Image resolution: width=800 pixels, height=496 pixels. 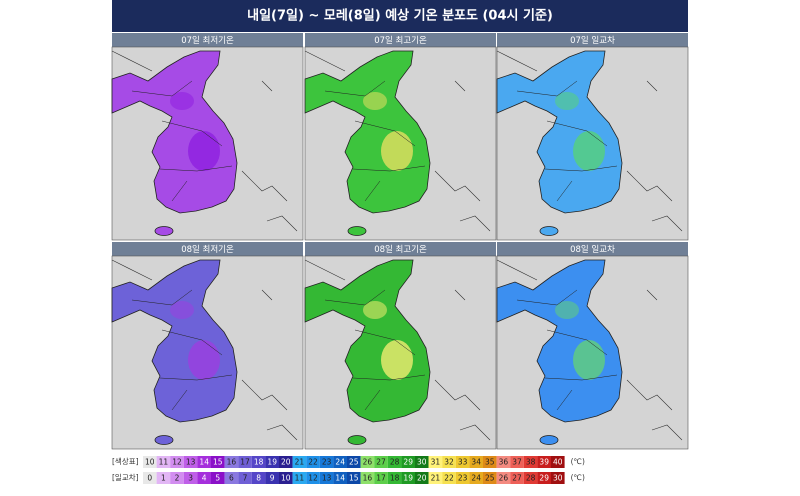 I want to click on legend-value: 8, so click(x=258, y=478).